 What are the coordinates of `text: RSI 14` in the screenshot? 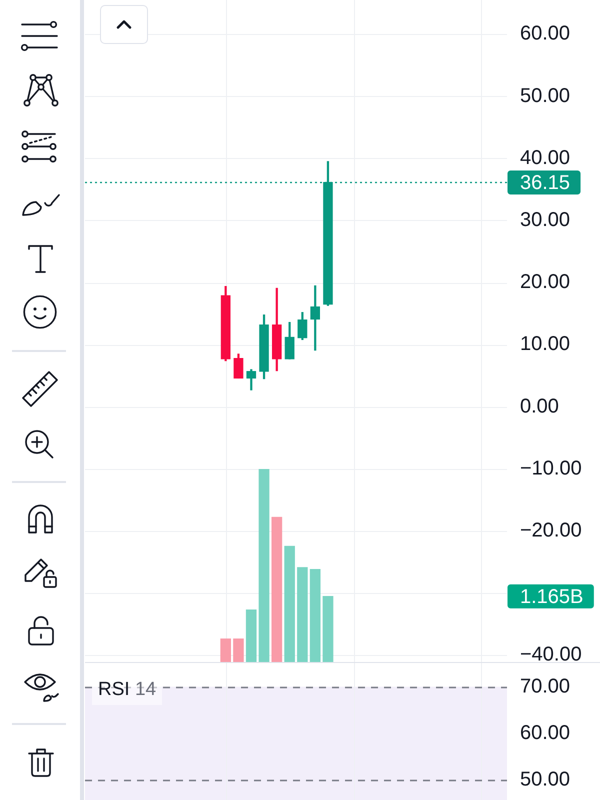 It's located at (127, 689).